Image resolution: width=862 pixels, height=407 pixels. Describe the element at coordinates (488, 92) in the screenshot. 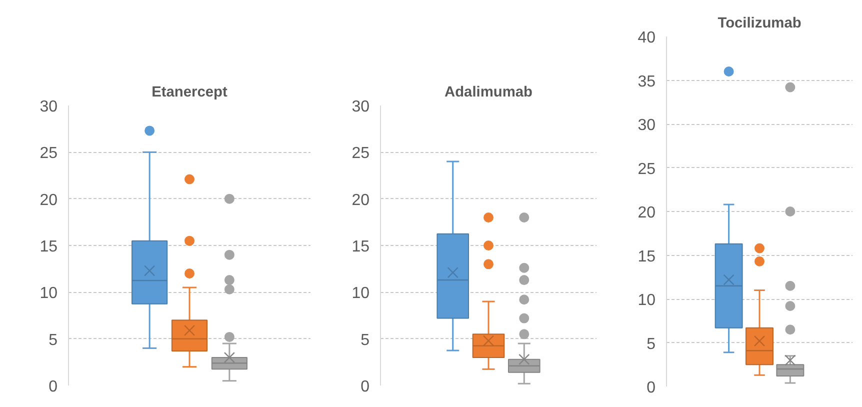

I see `chart-title: Adalimumab` at that location.